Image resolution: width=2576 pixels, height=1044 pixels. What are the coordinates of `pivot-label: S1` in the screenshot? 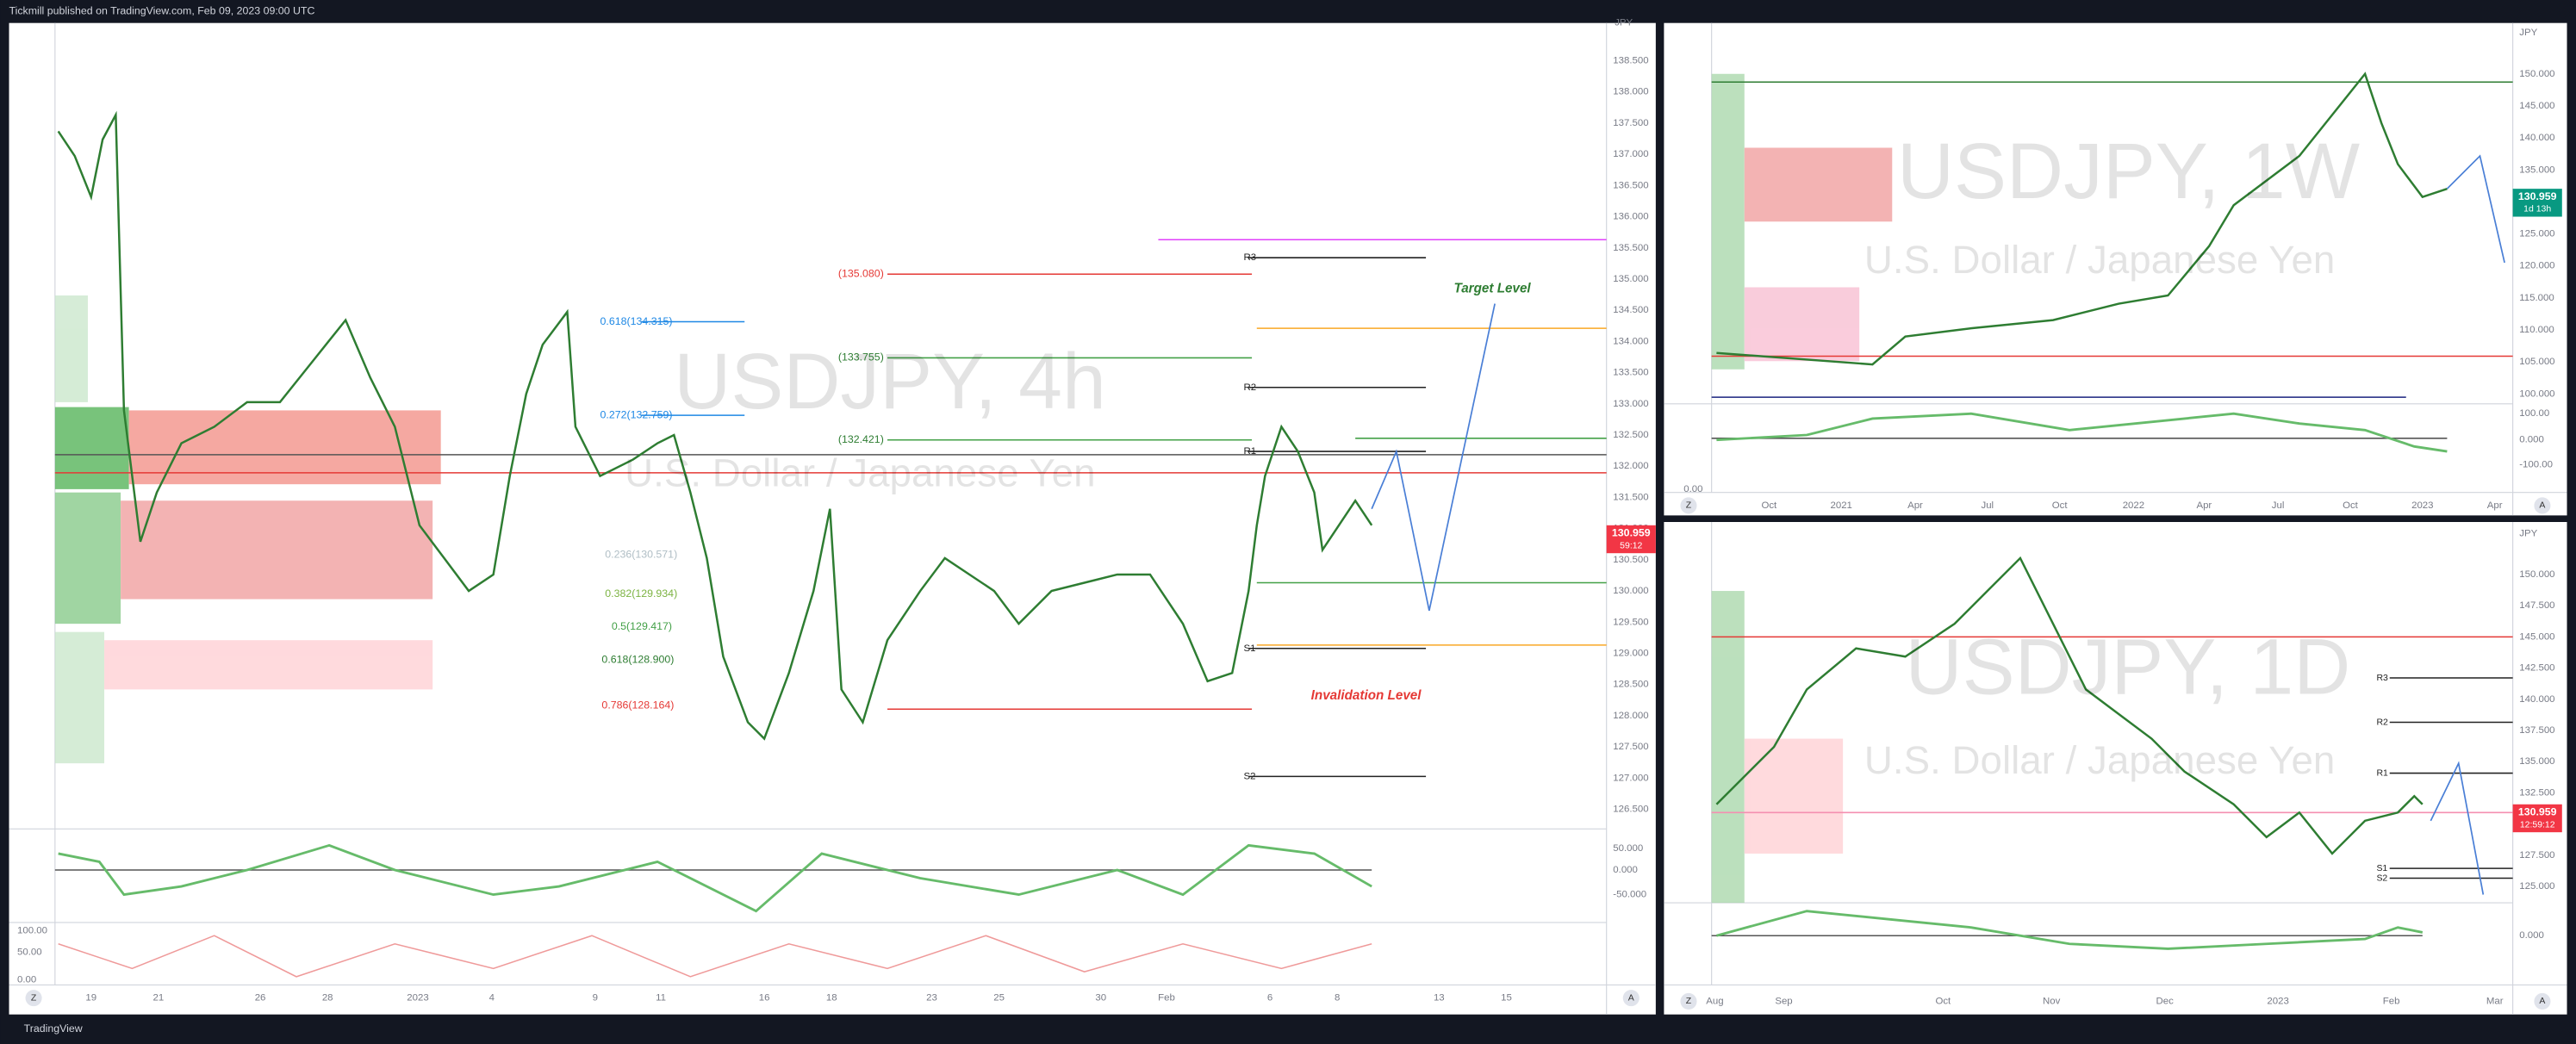 It's located at (2382, 868).